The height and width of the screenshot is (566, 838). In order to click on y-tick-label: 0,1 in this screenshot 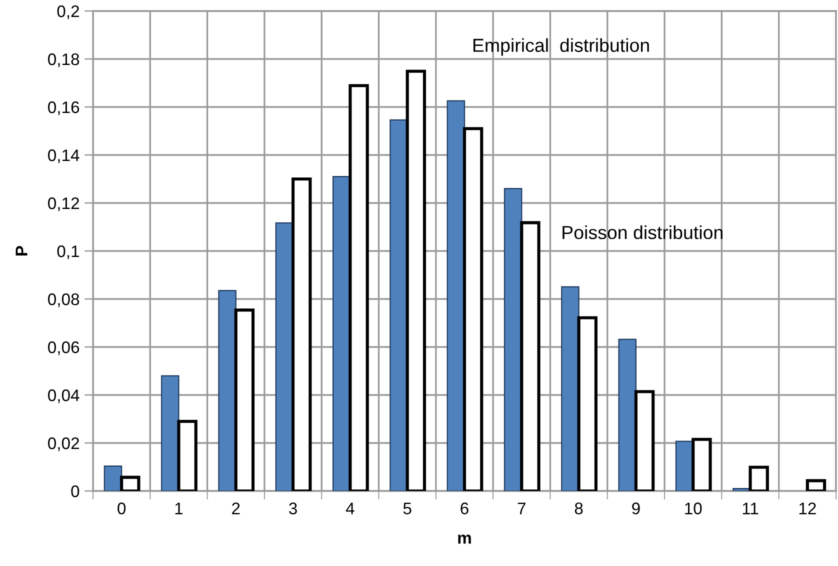, I will do `click(68, 252)`.